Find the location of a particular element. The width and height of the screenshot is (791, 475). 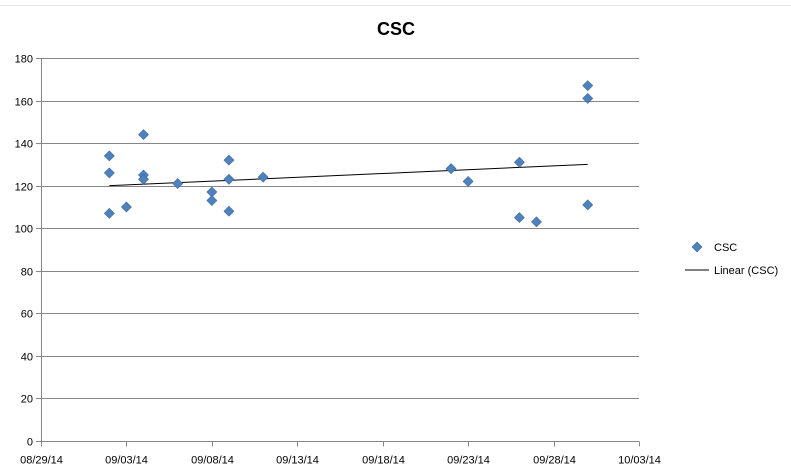

legend-item-csc: CSC is located at coordinates (714, 247).